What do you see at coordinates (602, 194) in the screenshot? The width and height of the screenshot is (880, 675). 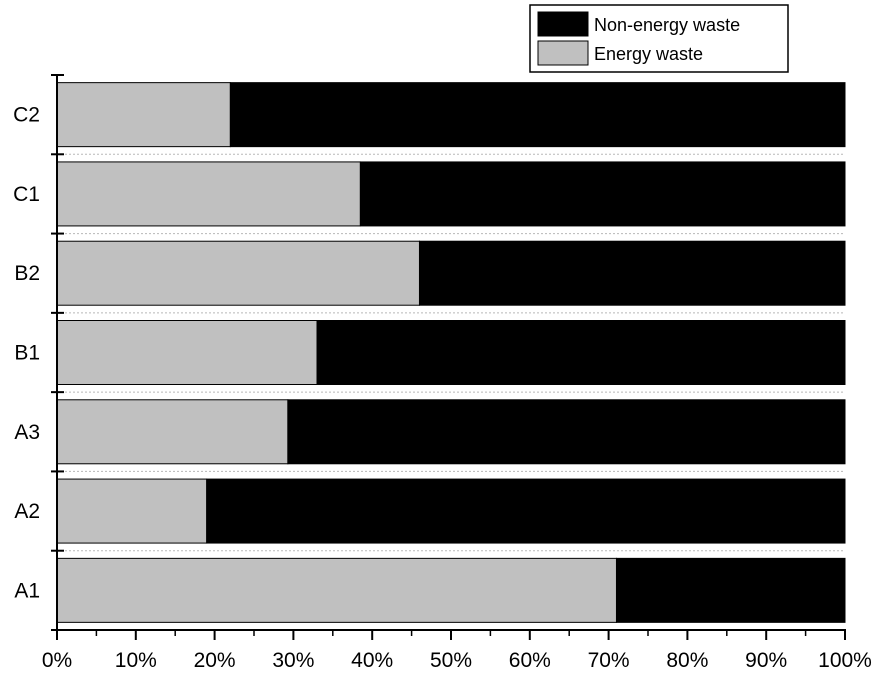 I see `bar-c1-non-energy-waste` at bounding box center [602, 194].